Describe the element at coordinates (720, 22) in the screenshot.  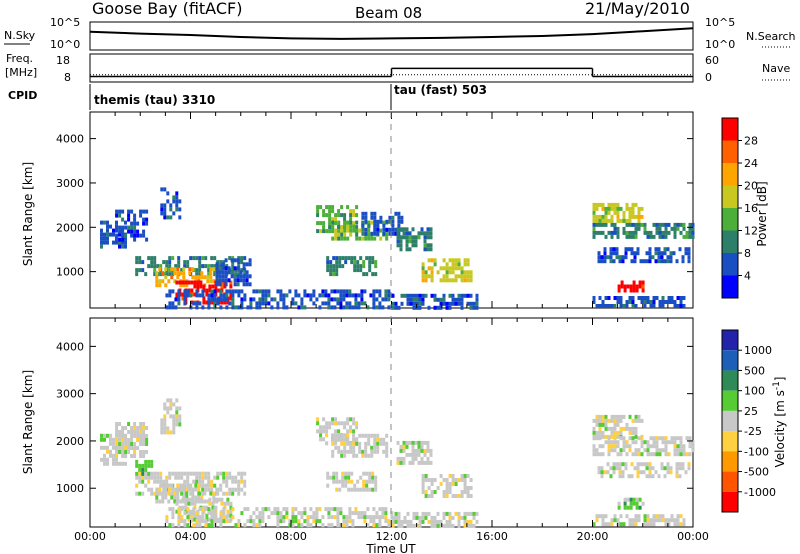
I see `noise-right-tick-top: 10^5` at that location.